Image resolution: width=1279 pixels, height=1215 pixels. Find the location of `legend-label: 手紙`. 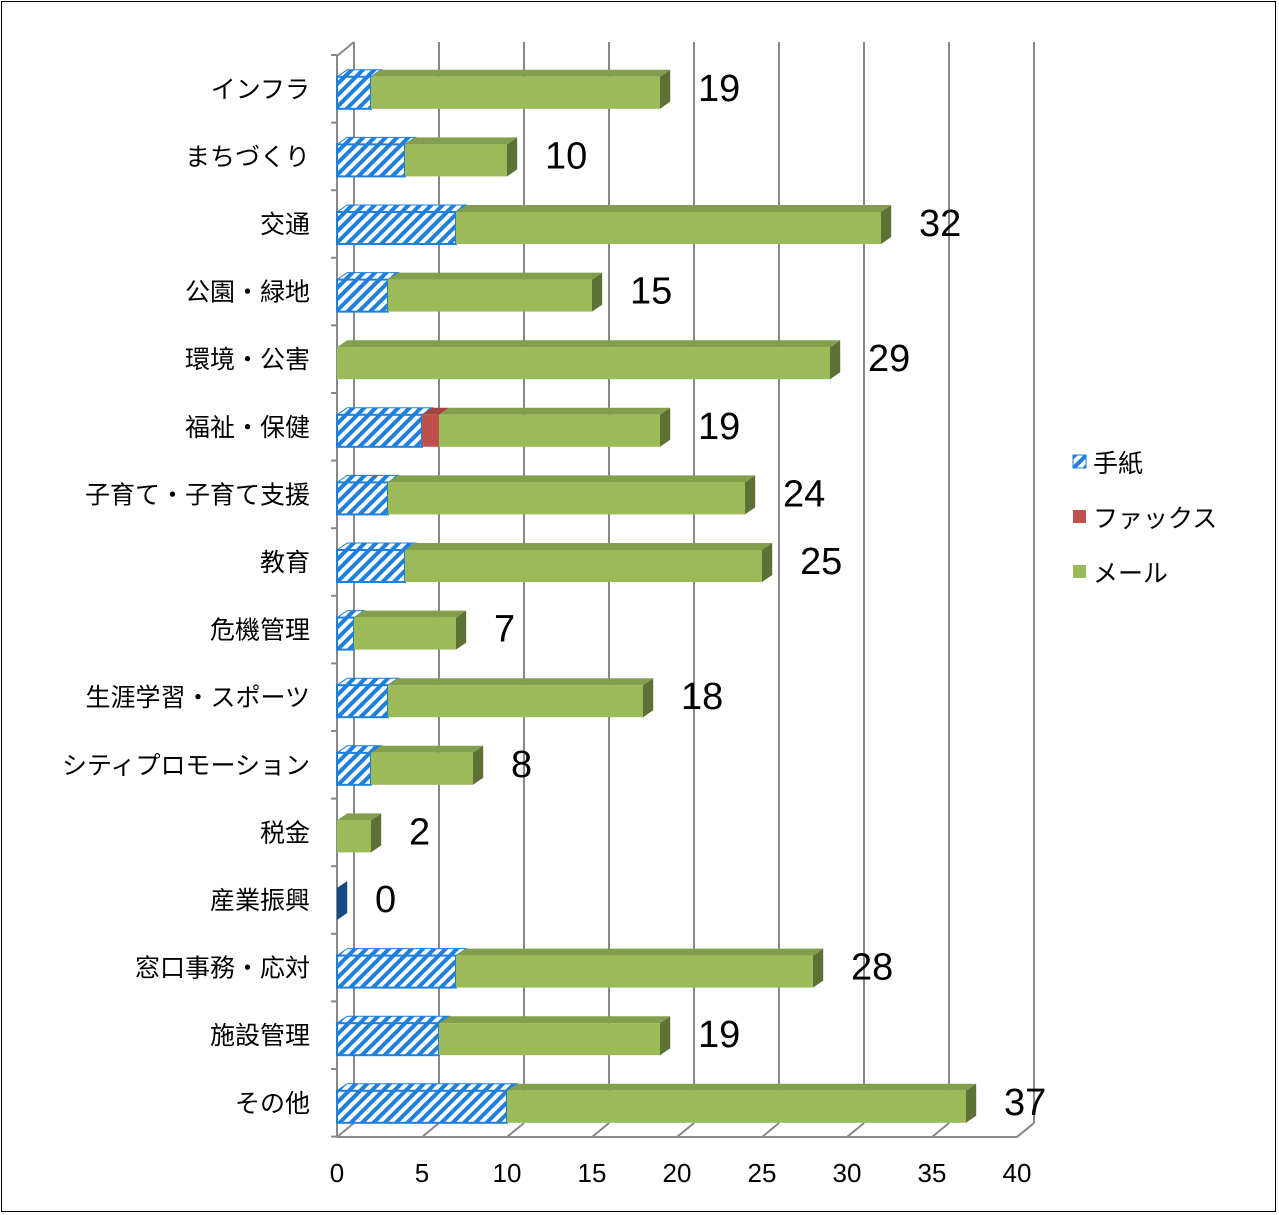

legend-label: 手紙 is located at coordinates (1118, 463).